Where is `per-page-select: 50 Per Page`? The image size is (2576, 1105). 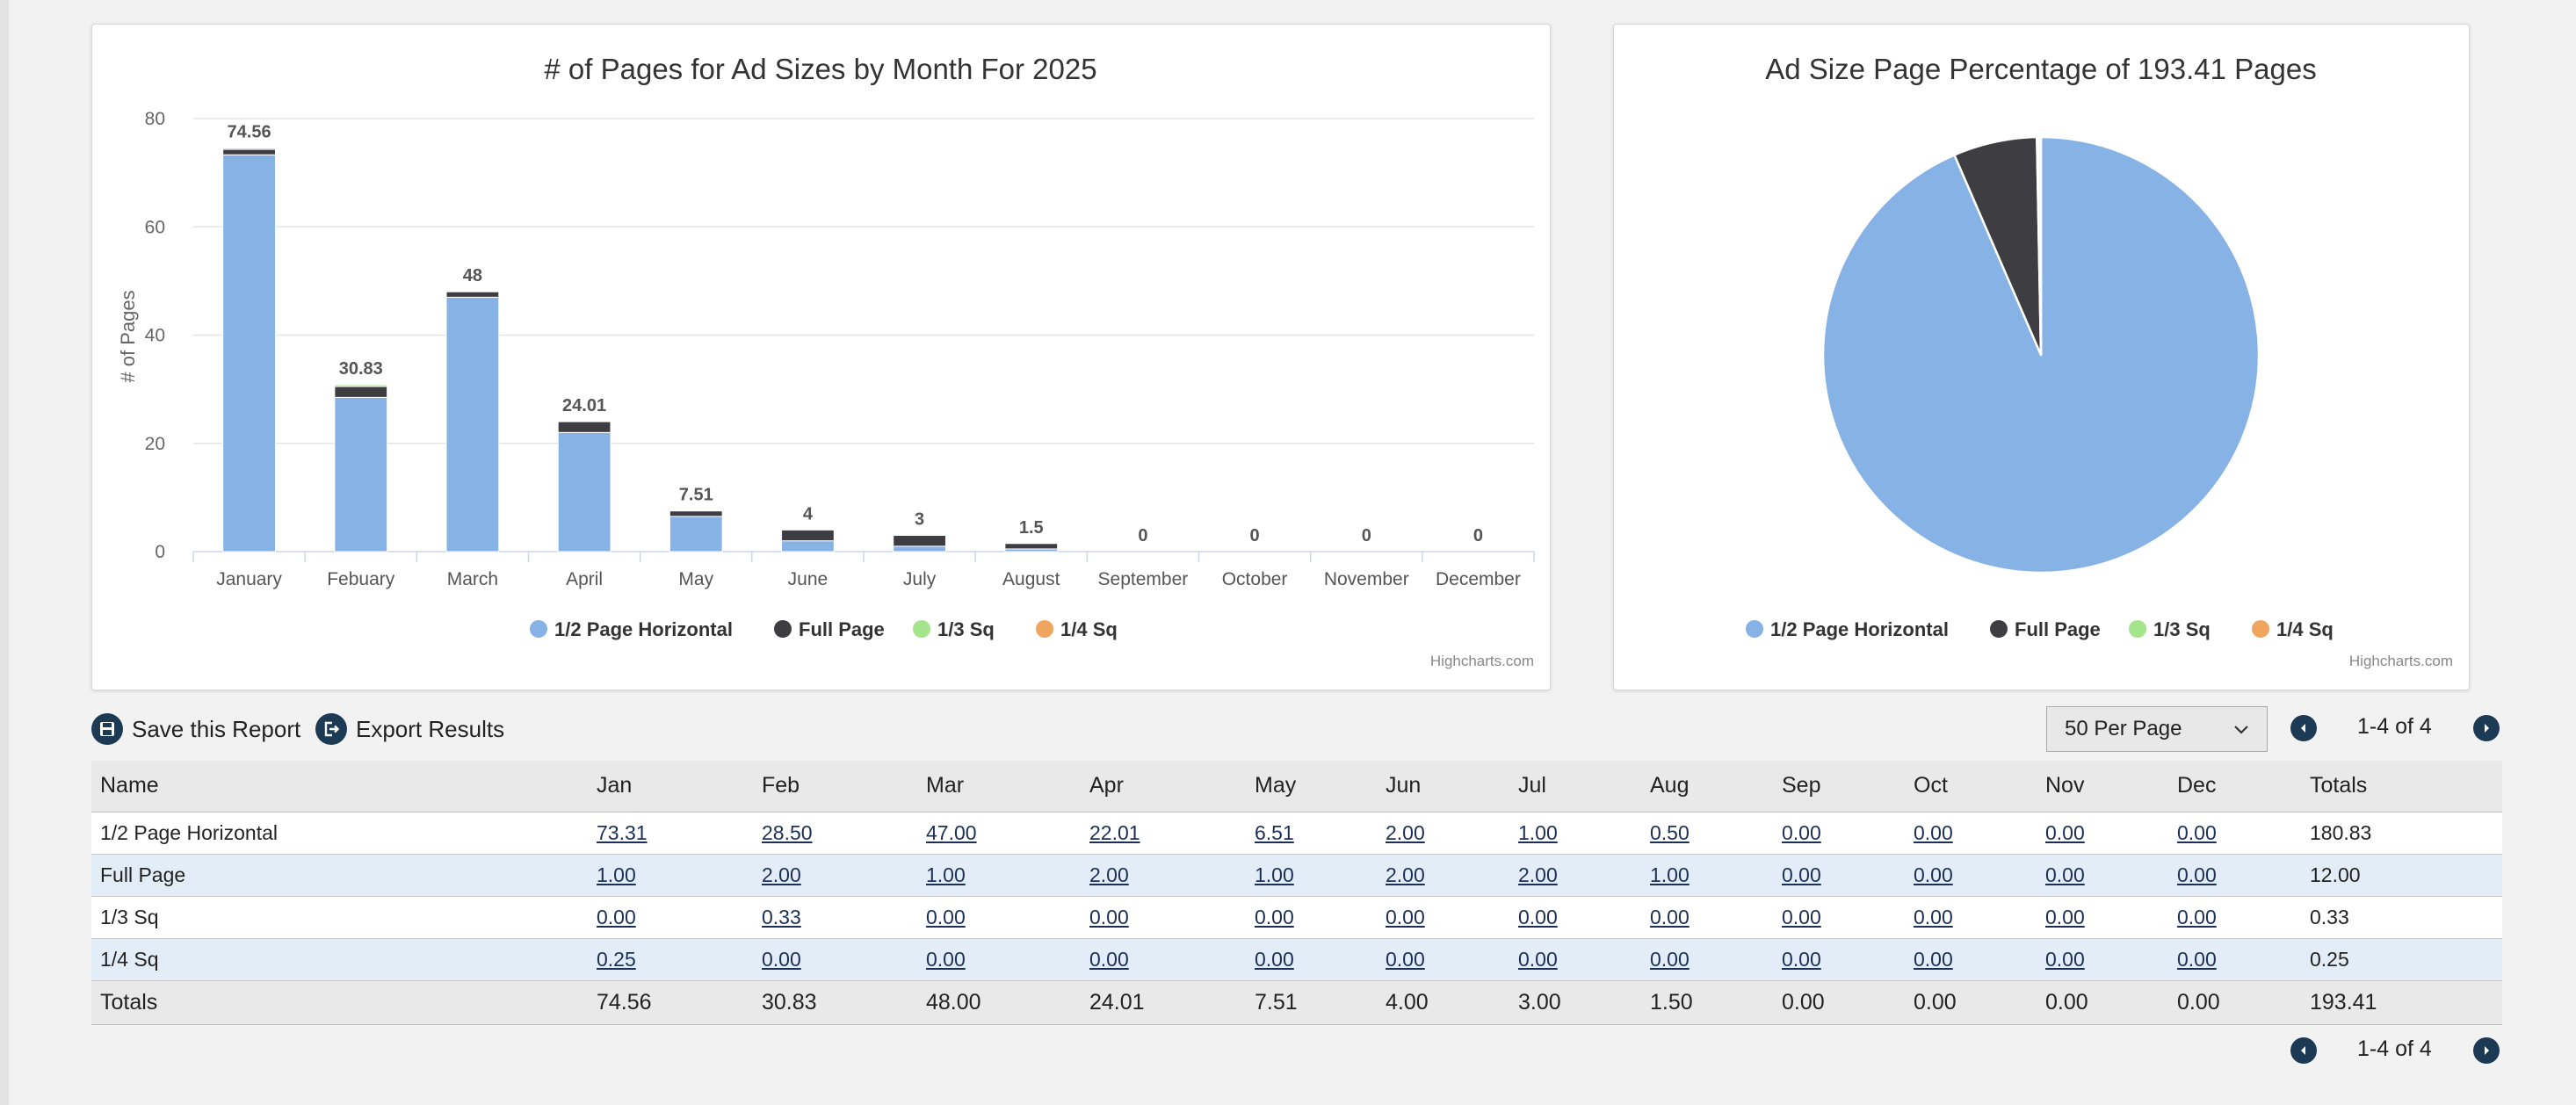 per-page-select: 50 Per Page is located at coordinates (2157, 729).